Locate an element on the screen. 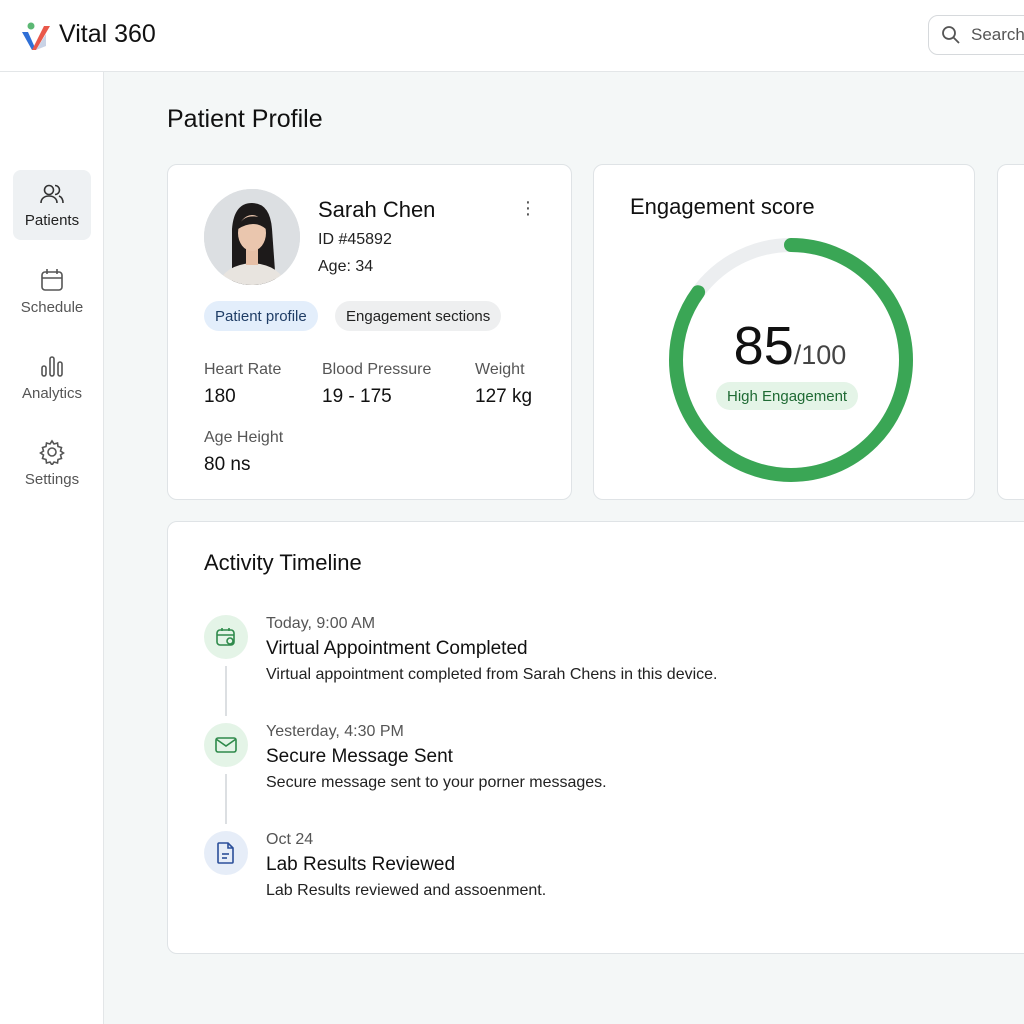 The width and height of the screenshot is (1024, 1024). logo-icon is located at coordinates (36, 36).